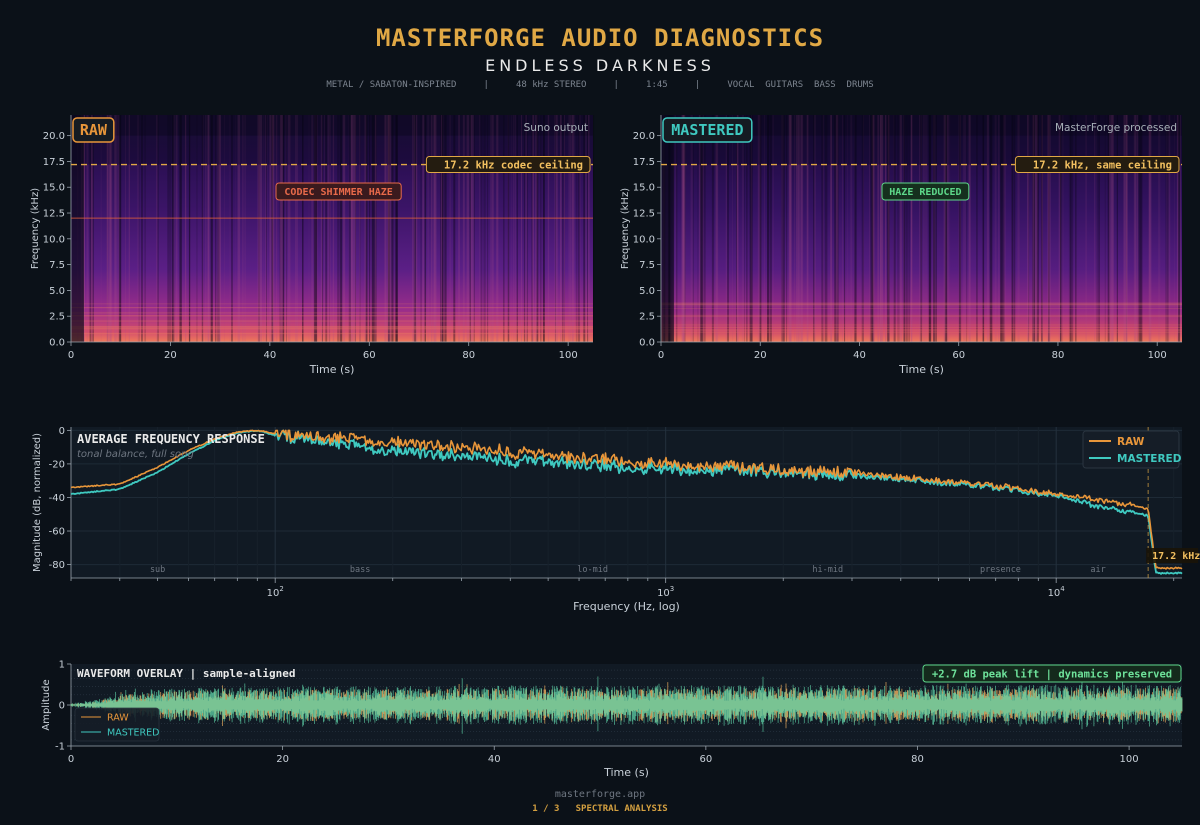 The height and width of the screenshot is (825, 1200). I want to click on spectrogram-intro, so click(667, 228).